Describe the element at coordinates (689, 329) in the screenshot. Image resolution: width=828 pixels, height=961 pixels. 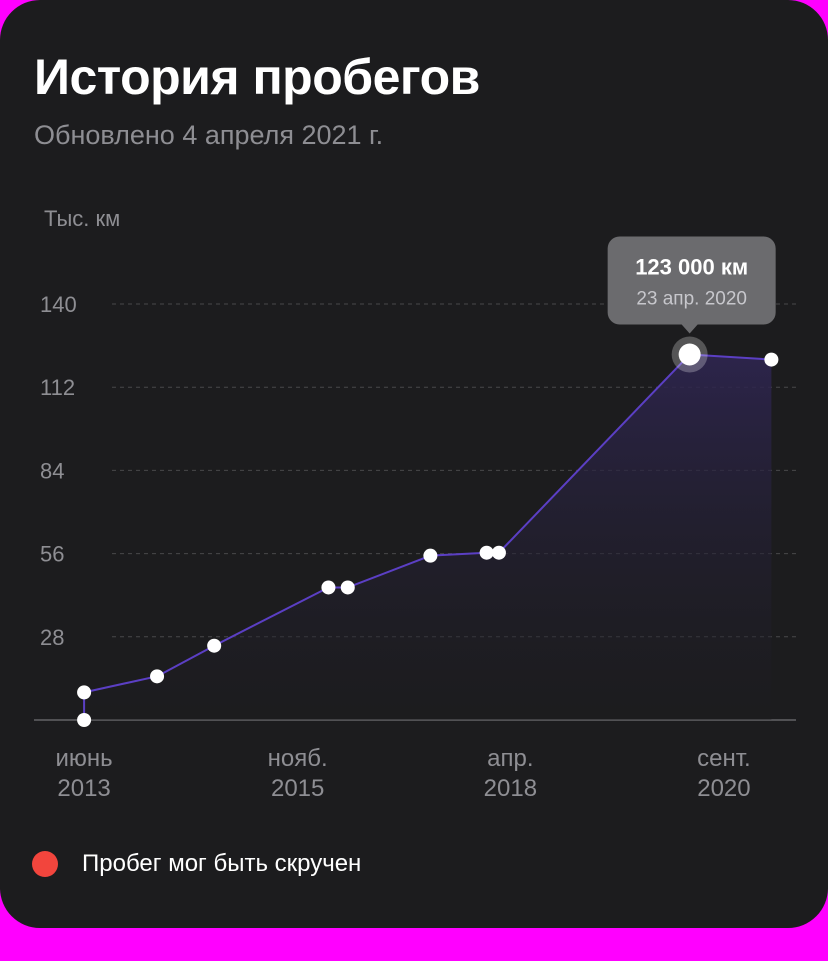
I see `tooltip-arrow` at that location.